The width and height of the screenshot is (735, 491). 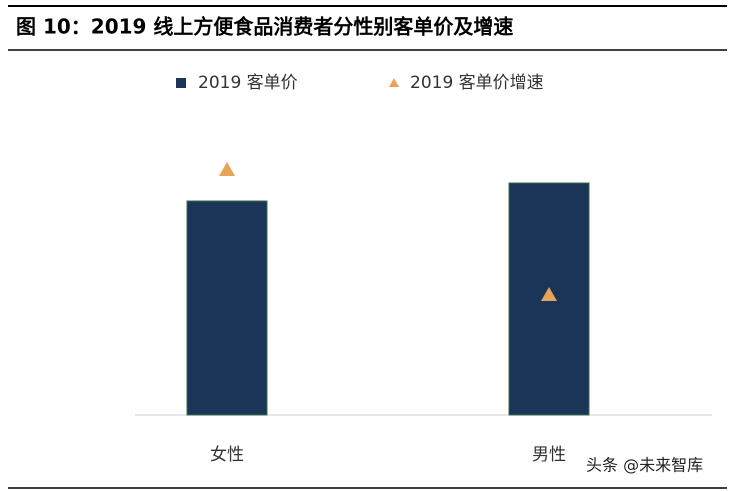 What do you see at coordinates (227, 308) in the screenshot?
I see `bar` at bounding box center [227, 308].